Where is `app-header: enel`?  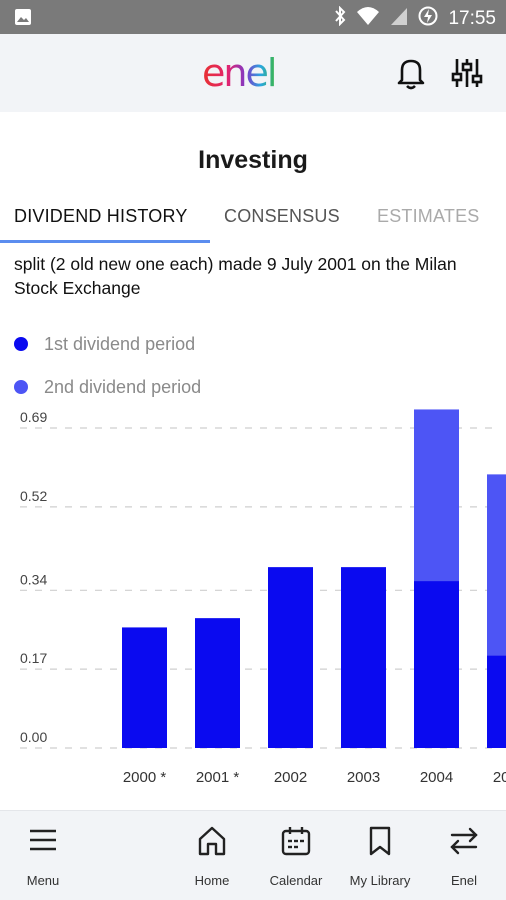
app-header: enel is located at coordinates (253, 73).